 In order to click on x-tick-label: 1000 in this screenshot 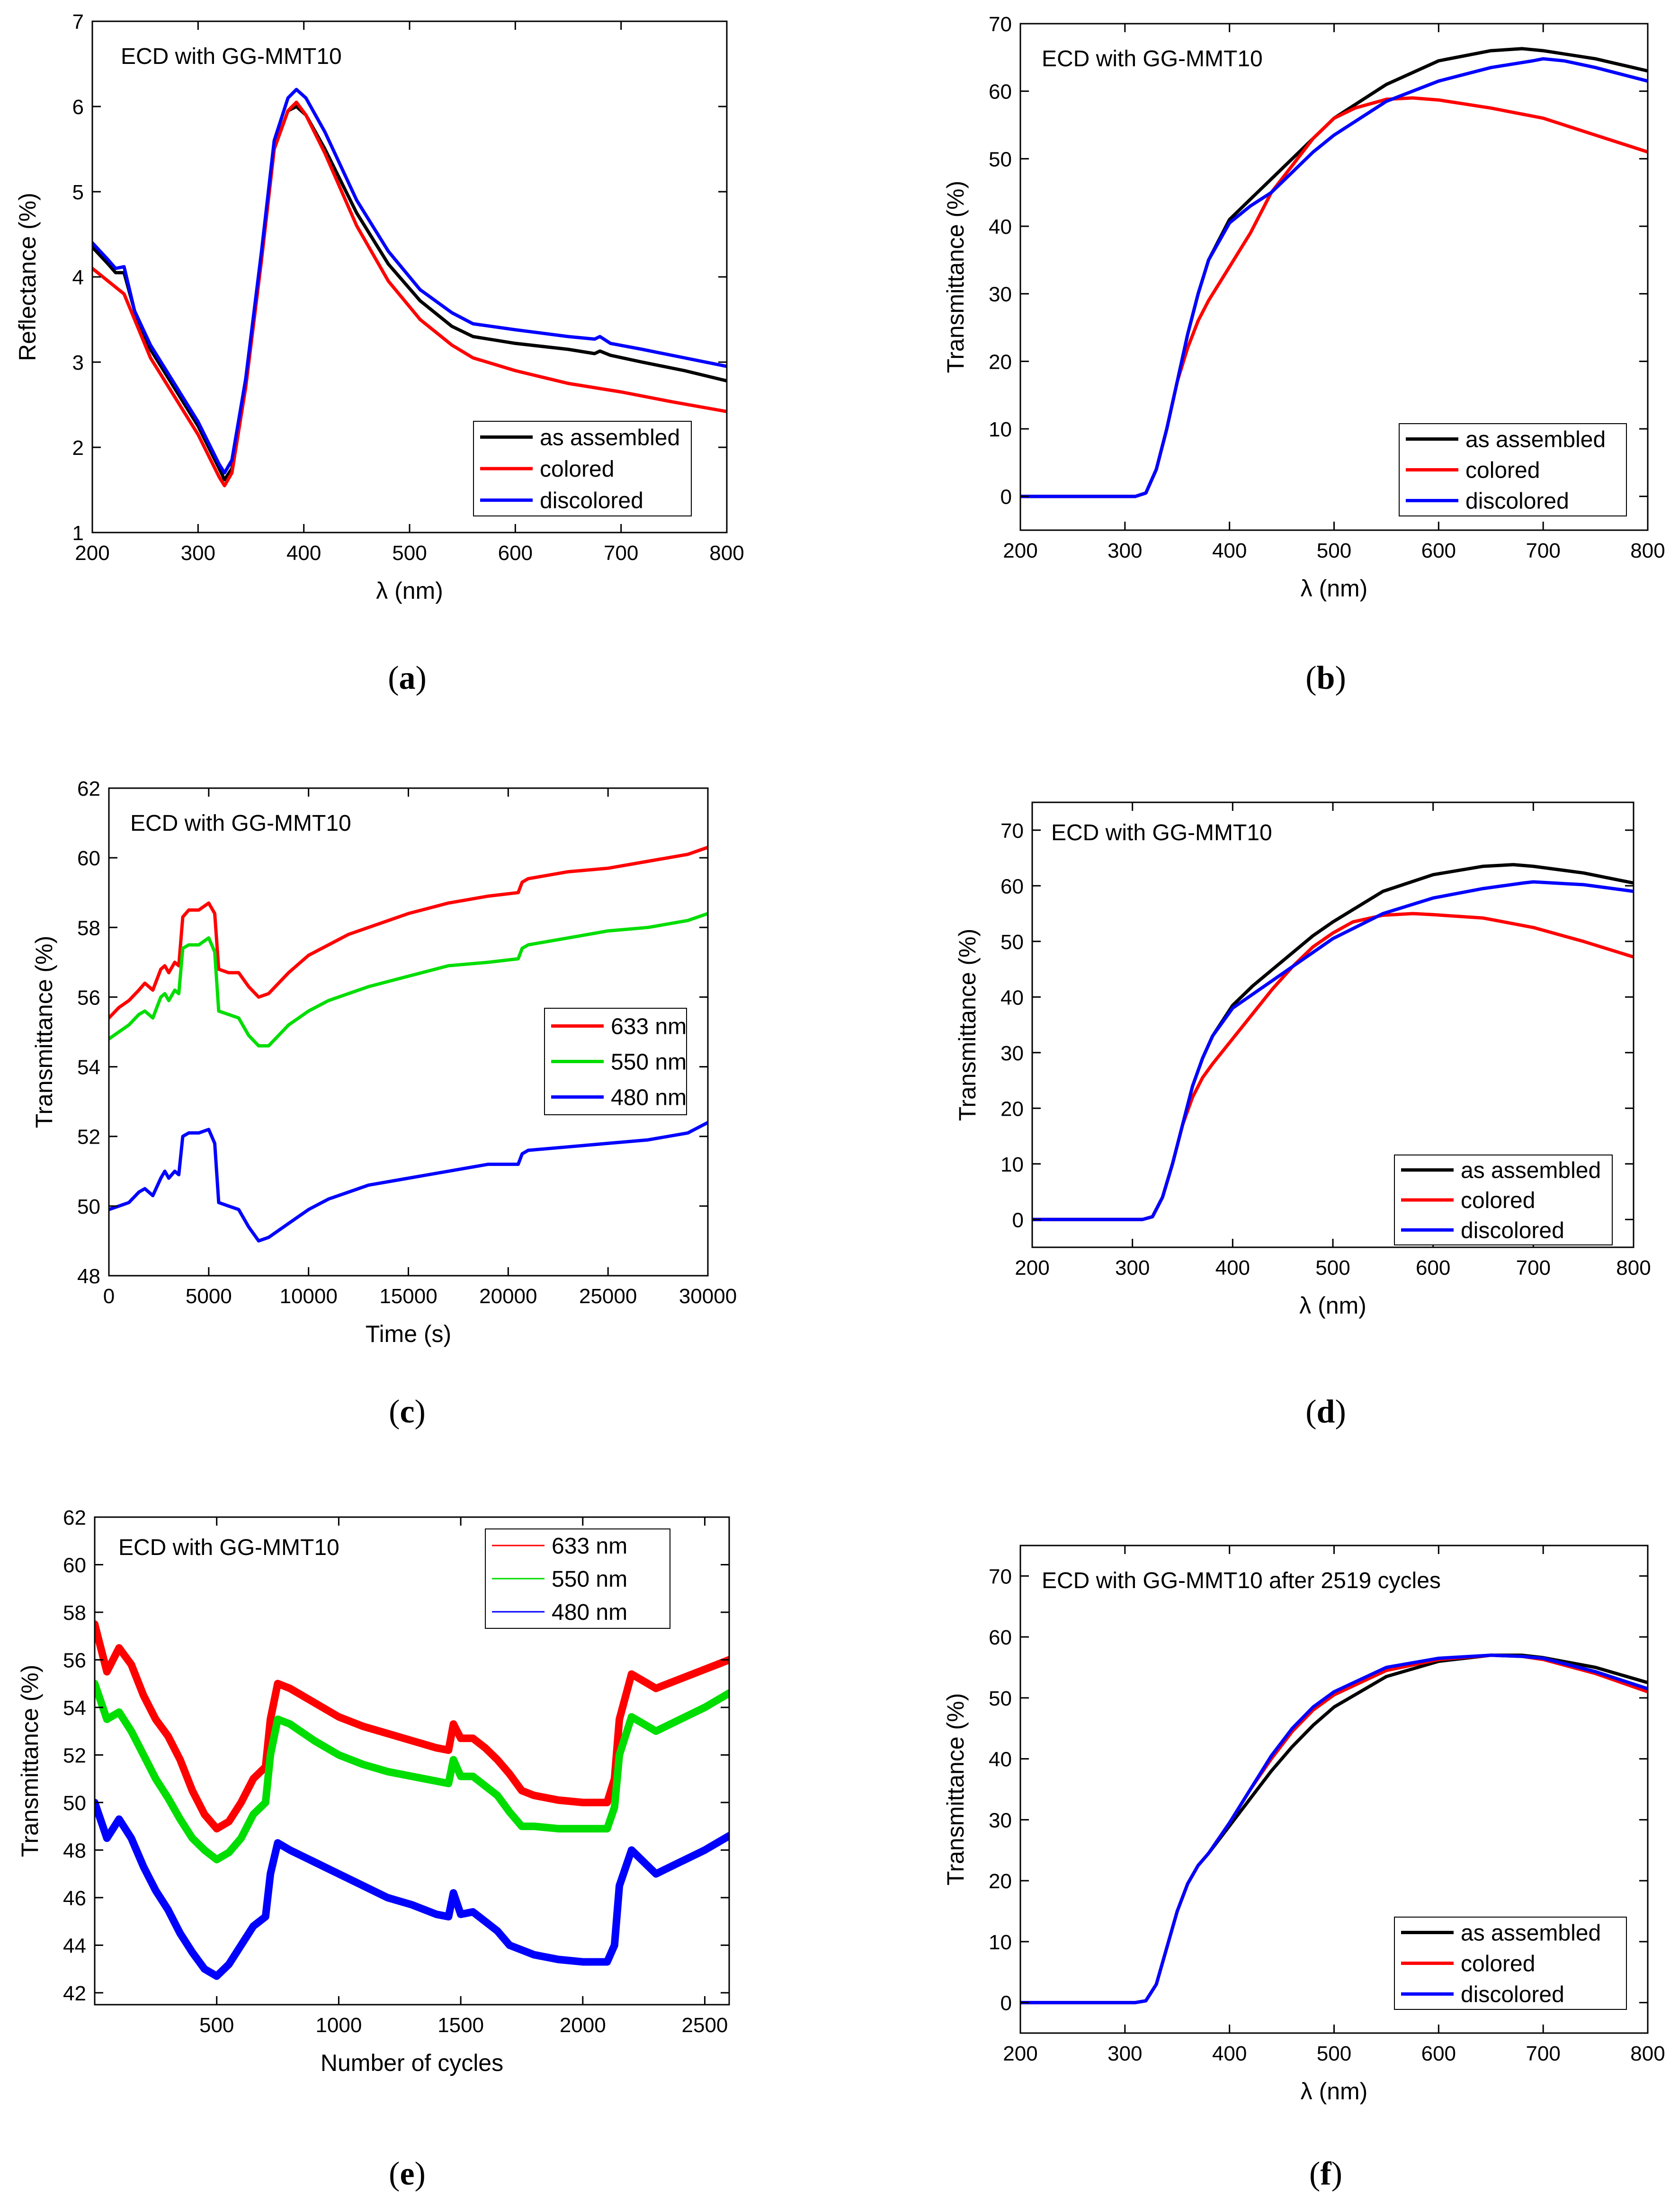, I will do `click(338, 2025)`.